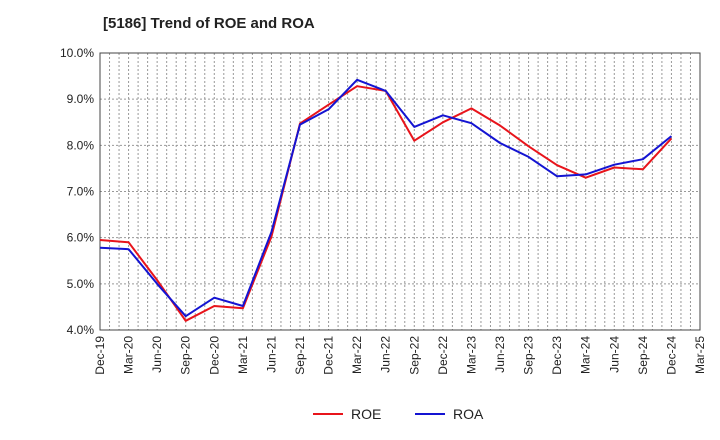  What do you see at coordinates (468, 414) in the screenshot?
I see `legend-label-roa: ROA` at bounding box center [468, 414].